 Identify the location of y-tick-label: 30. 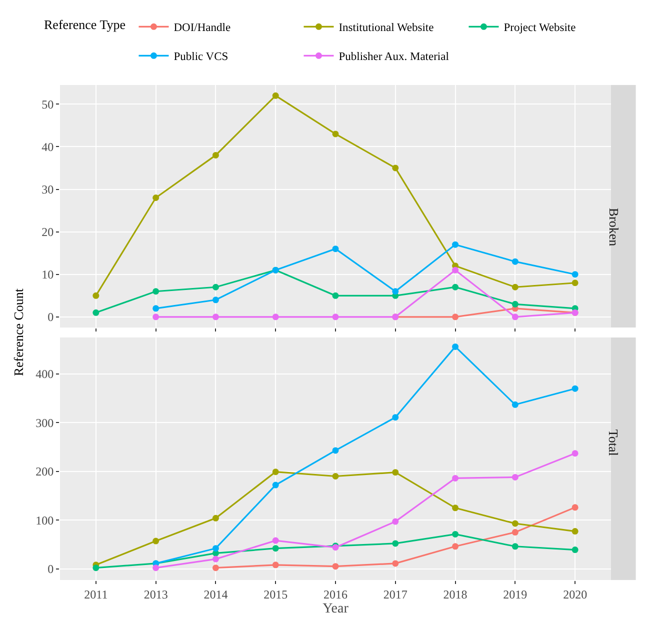
(48, 189).